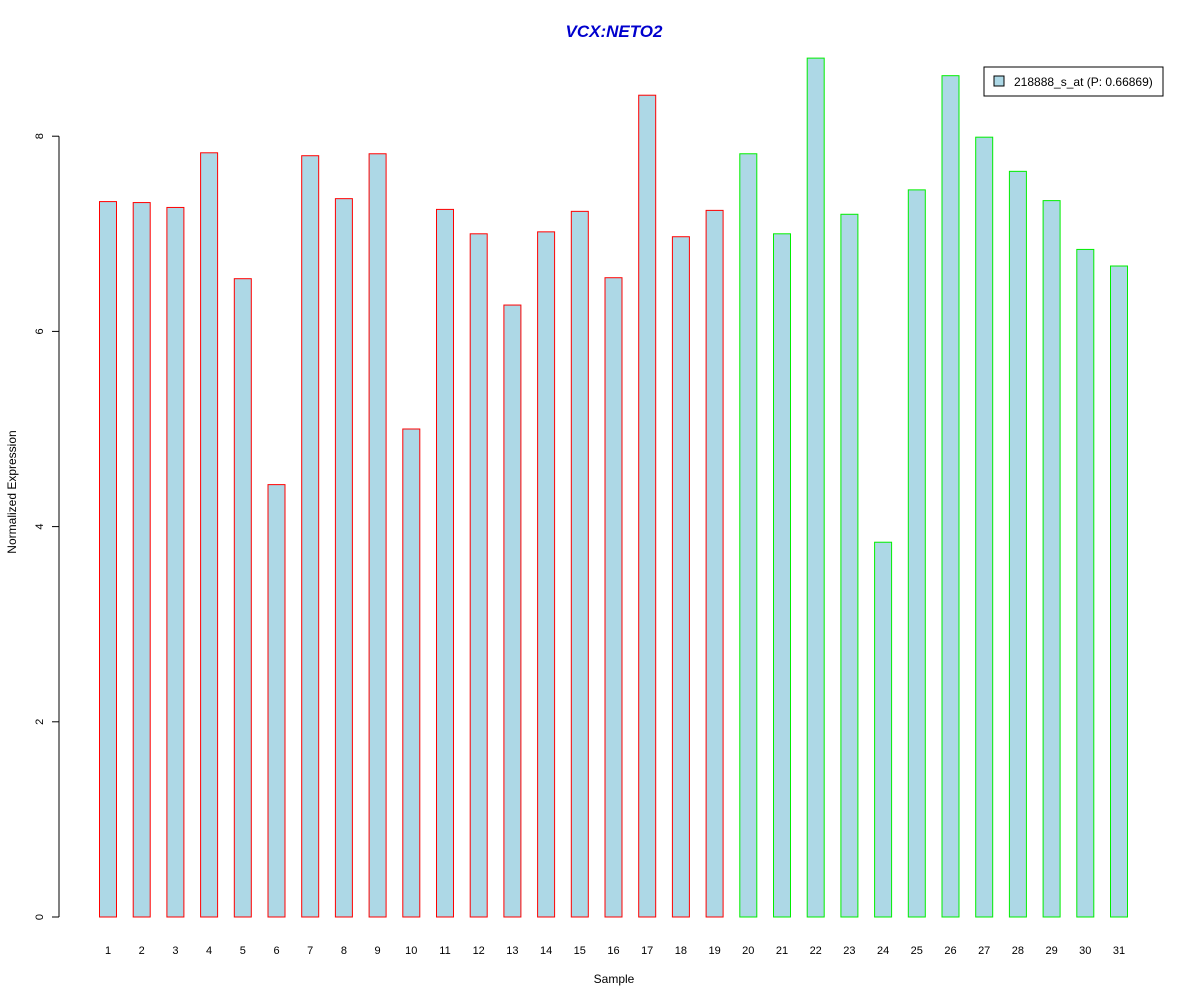  I want to click on x-tick-label: 11, so click(444, 951).